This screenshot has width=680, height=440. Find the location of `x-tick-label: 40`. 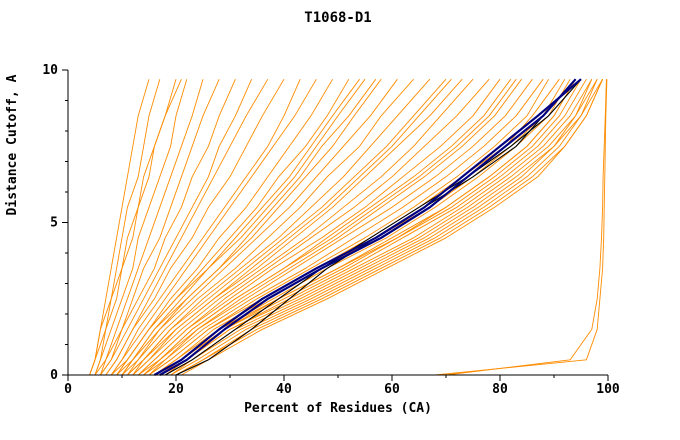

x-tick-label: 40 is located at coordinates (284, 389).